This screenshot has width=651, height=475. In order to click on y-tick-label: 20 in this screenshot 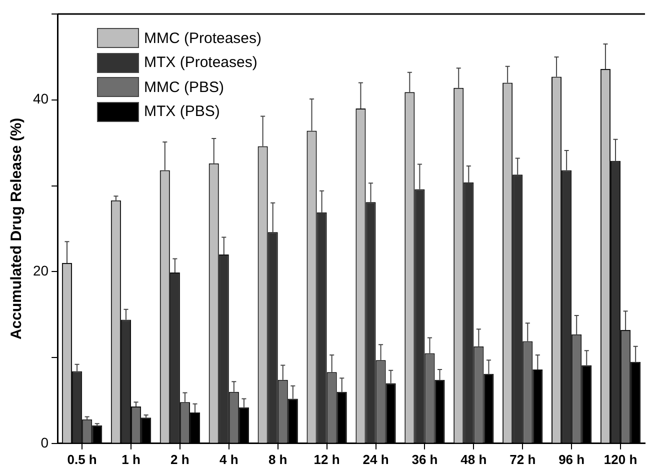, I will do `click(40, 270)`.